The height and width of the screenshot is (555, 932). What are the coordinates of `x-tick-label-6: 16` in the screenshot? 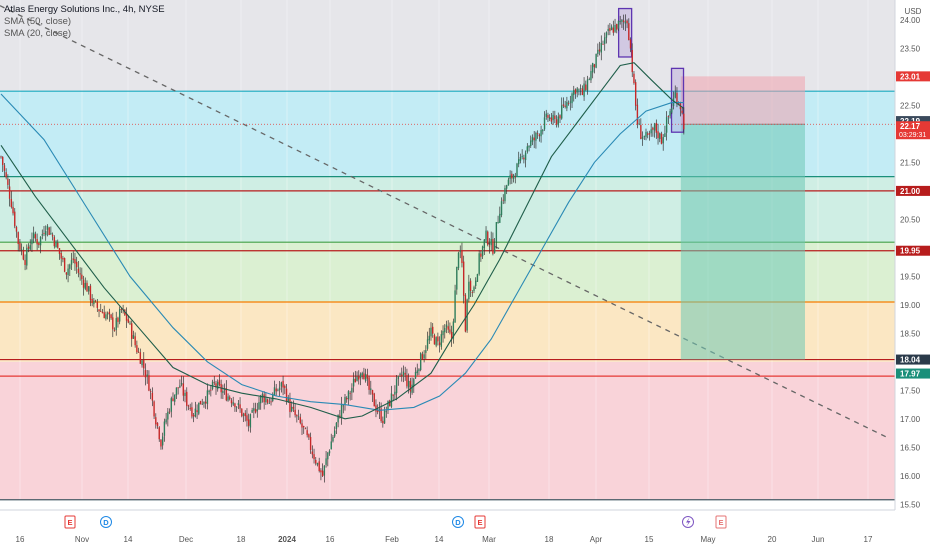 It's located at (330, 539).